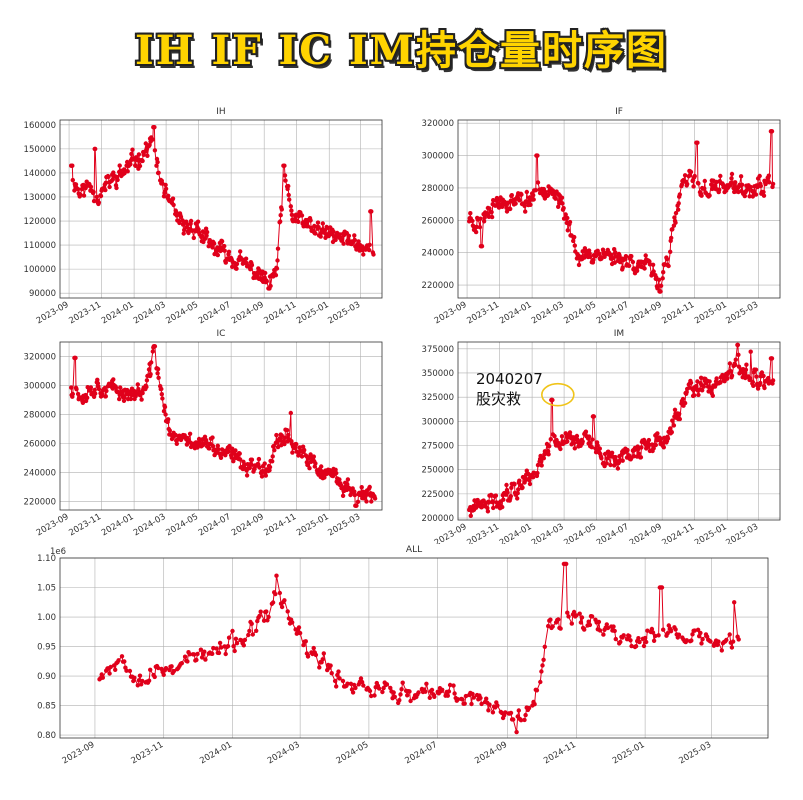  I want to click on all-xtick-label: 2023-11, so click(147, 753).